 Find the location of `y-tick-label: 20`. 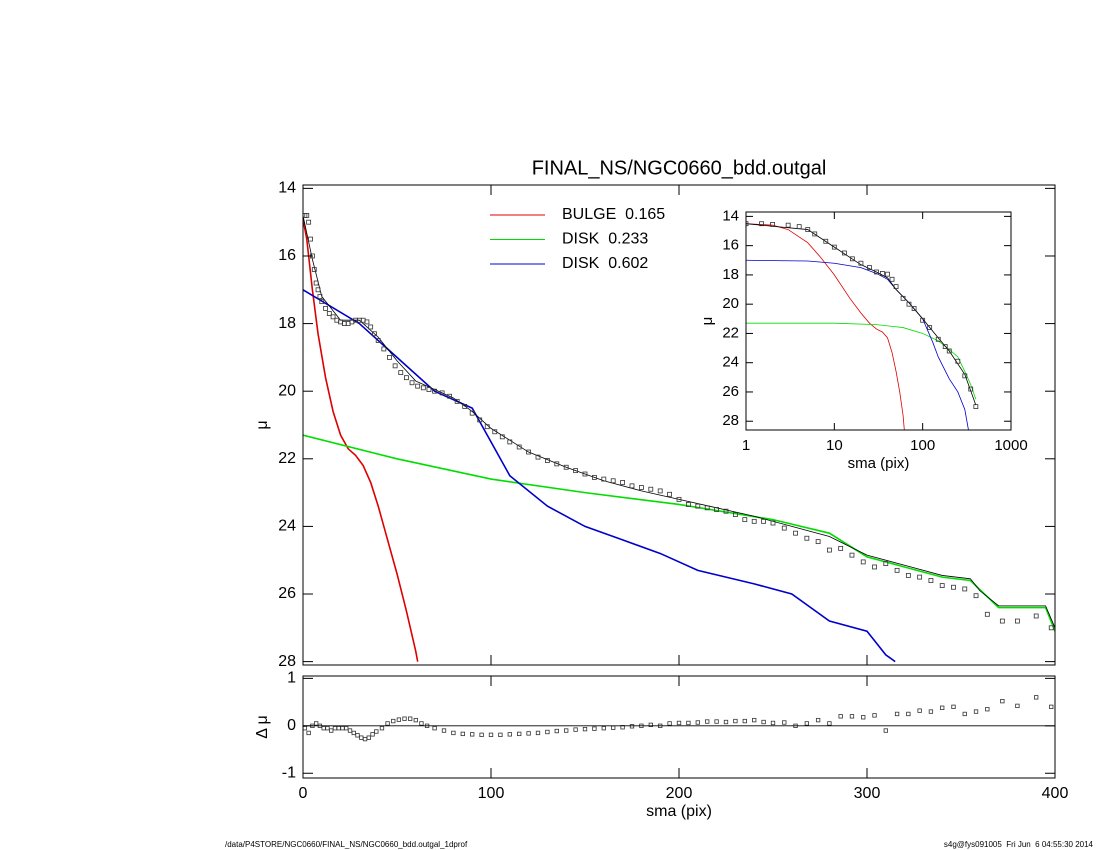

y-tick-label: 20 is located at coordinates (730, 303).